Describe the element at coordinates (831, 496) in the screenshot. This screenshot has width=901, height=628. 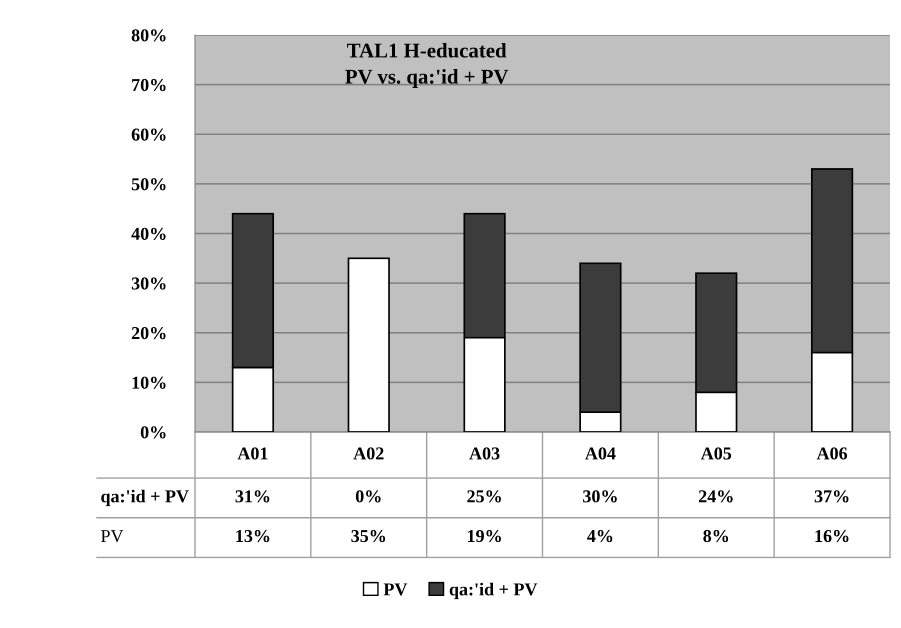
I see `data-label: 37%` at that location.